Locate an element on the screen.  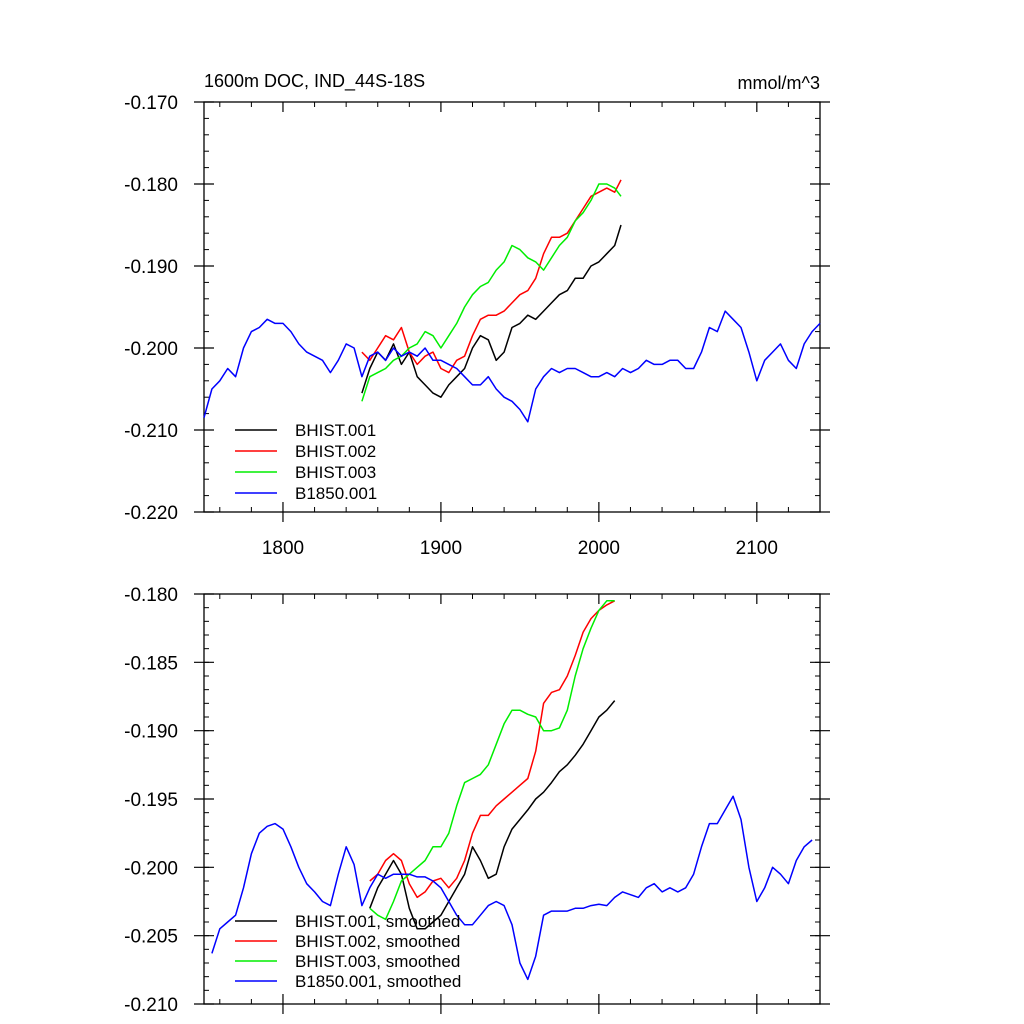
legend-label: BHIST.003 is located at coordinates (335, 472).